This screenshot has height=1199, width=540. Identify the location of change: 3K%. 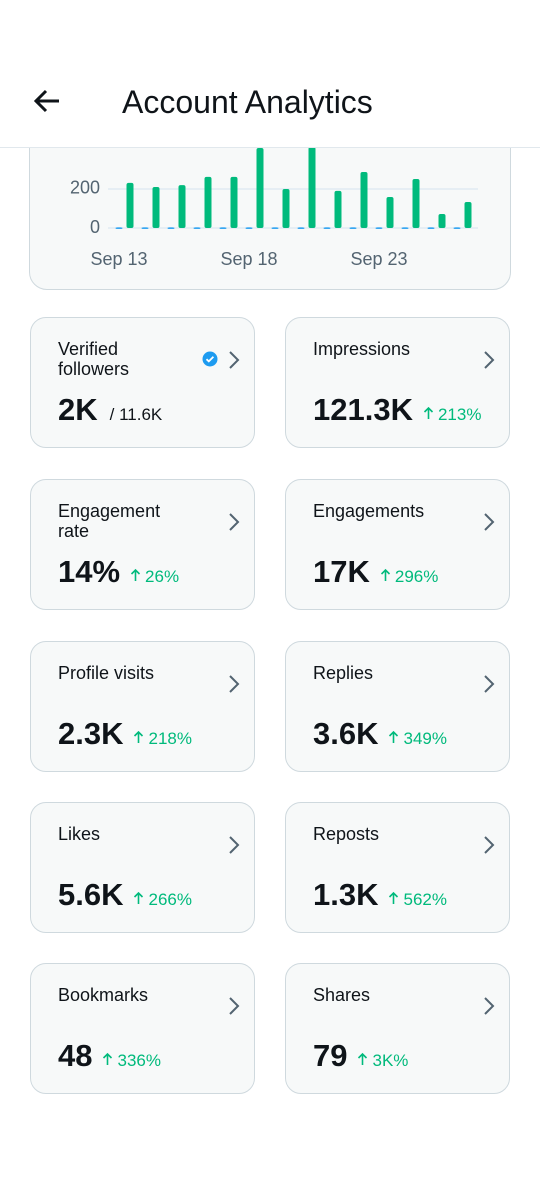
(382, 1060).